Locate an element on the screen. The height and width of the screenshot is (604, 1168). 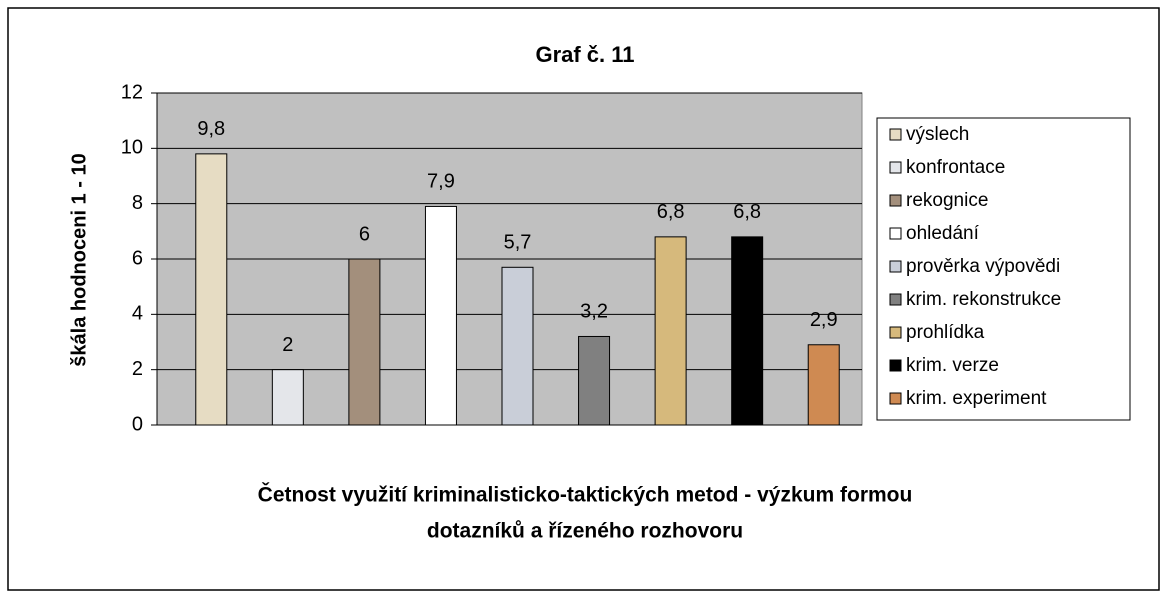
legend-label: prohlídka is located at coordinates (945, 332).